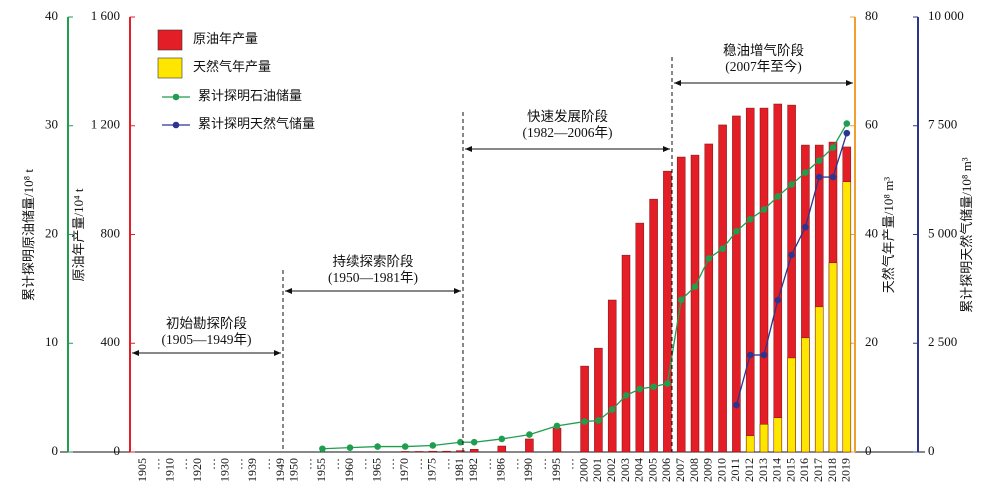 The height and width of the screenshot is (500, 991). I want to click on x-tick-label: 2002, so click(611, 470).